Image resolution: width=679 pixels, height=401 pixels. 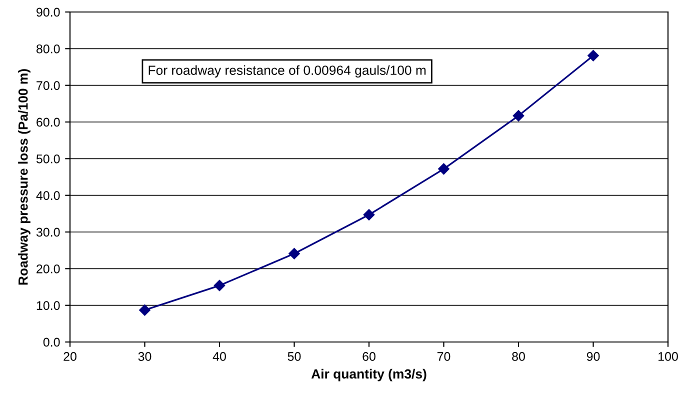 What do you see at coordinates (48, 269) in the screenshot?
I see `y-tick-label: 20.0` at bounding box center [48, 269].